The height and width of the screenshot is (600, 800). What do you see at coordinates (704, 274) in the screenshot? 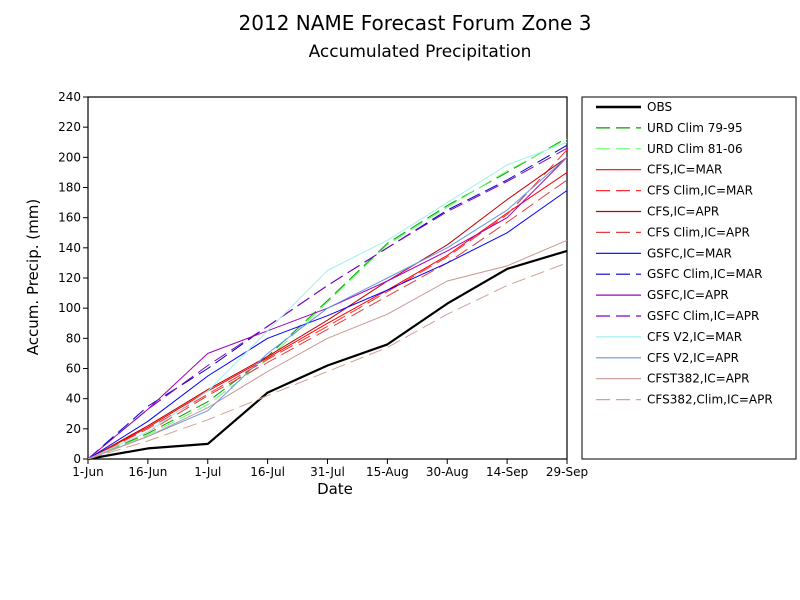
I see `legend-label: GSFC Clim,IC=MAR` at bounding box center [704, 274].